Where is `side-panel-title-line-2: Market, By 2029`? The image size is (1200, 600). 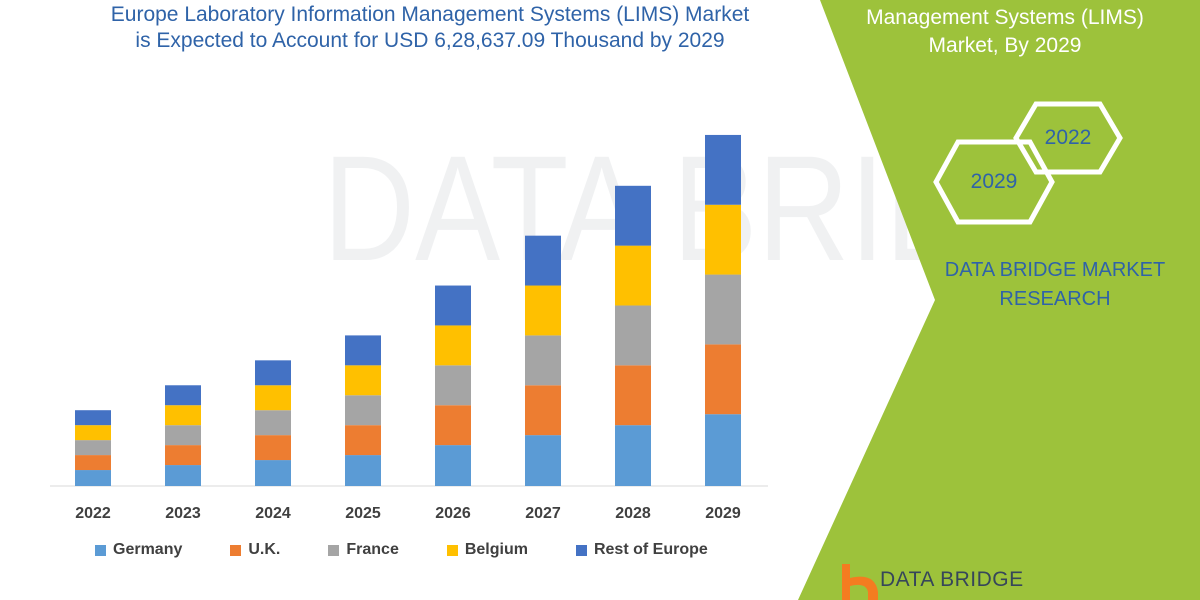 side-panel-title-line-2: Market, By 2029 is located at coordinates (1005, 45).